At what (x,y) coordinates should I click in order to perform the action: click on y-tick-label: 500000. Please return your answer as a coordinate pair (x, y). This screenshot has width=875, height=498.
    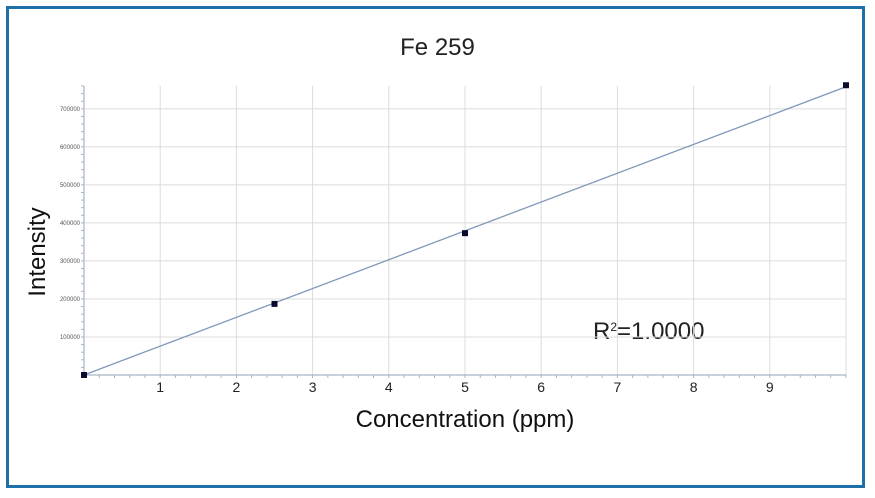
    Looking at the image, I should click on (70, 186).